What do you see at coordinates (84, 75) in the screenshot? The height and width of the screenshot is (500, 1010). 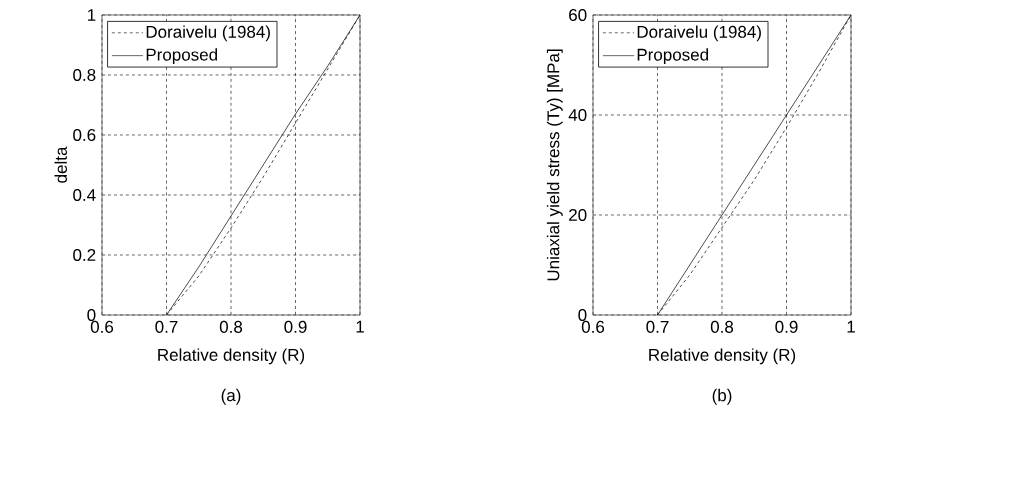 I see `y-tick-label: 0.8` at bounding box center [84, 75].